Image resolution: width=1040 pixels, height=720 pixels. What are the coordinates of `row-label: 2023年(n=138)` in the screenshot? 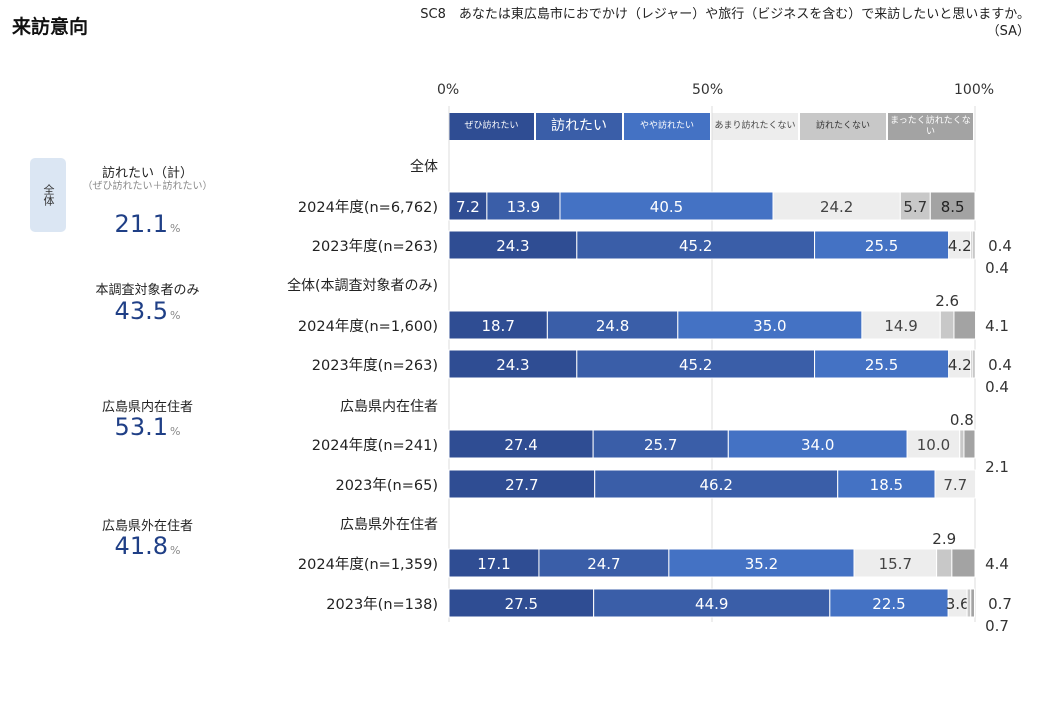 It's located at (382, 605).